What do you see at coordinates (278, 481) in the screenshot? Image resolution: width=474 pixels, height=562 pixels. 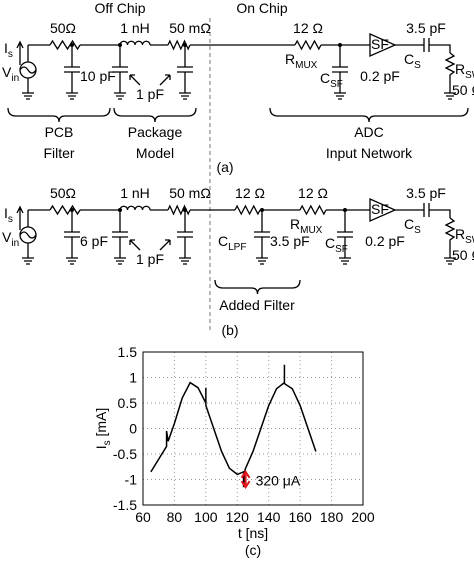 I see `annotation: 320 μA` at bounding box center [278, 481].